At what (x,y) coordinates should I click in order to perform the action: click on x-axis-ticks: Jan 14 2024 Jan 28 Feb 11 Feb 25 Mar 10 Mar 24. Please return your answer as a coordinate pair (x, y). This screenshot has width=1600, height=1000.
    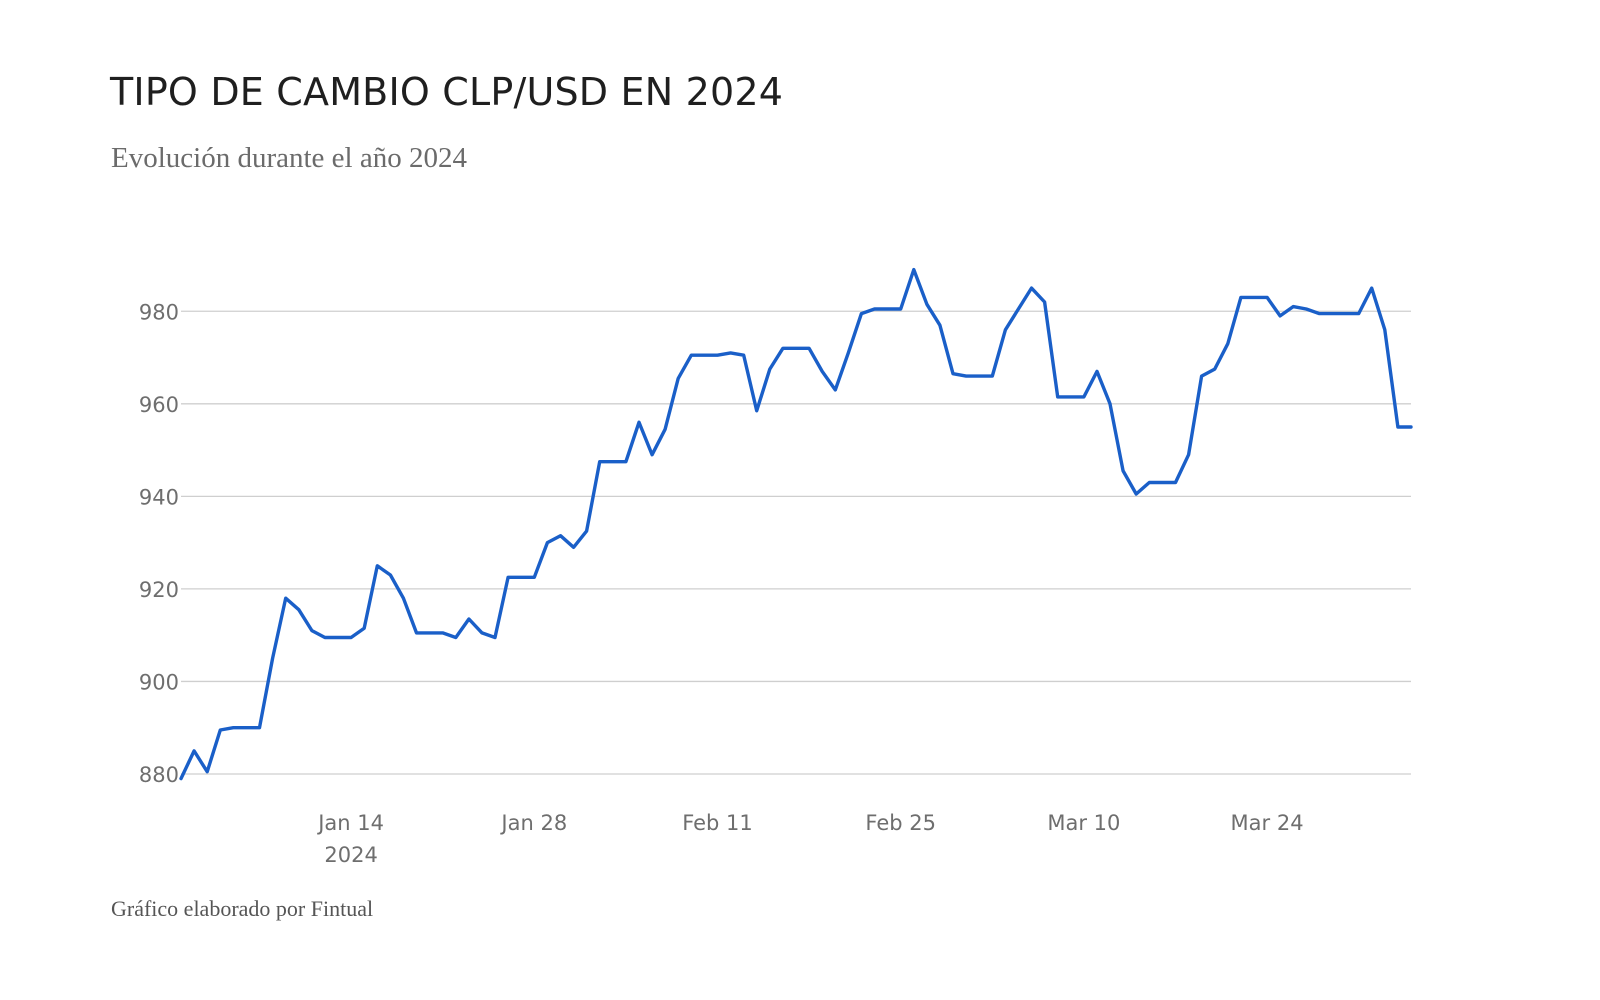
    Looking at the image, I should click on (809, 839).